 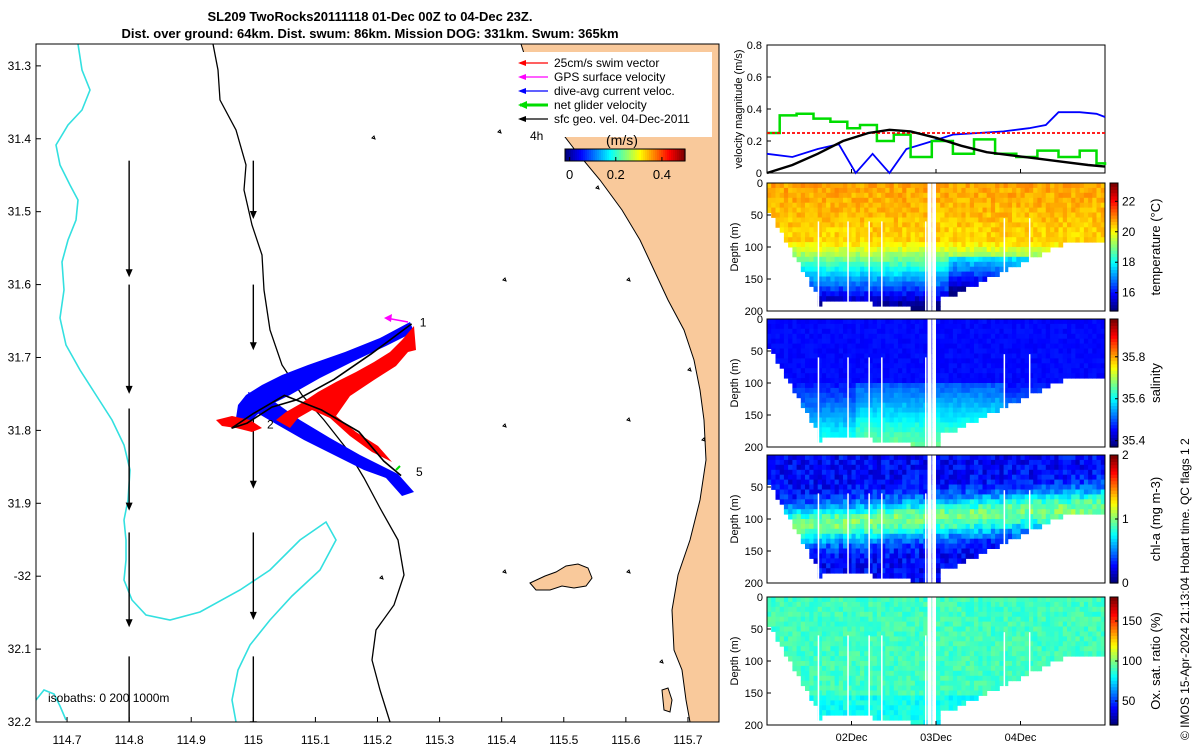 I want to click on colorbar-segment, so click(x=602, y=155).